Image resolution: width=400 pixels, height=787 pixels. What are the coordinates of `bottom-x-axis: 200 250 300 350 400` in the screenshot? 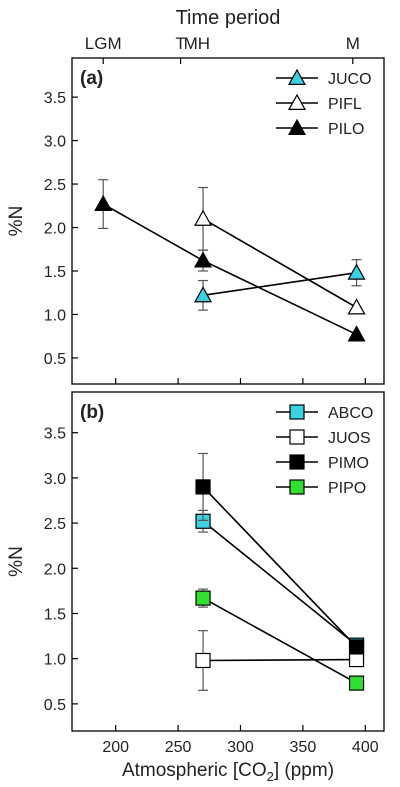 It's located at (240, 747).